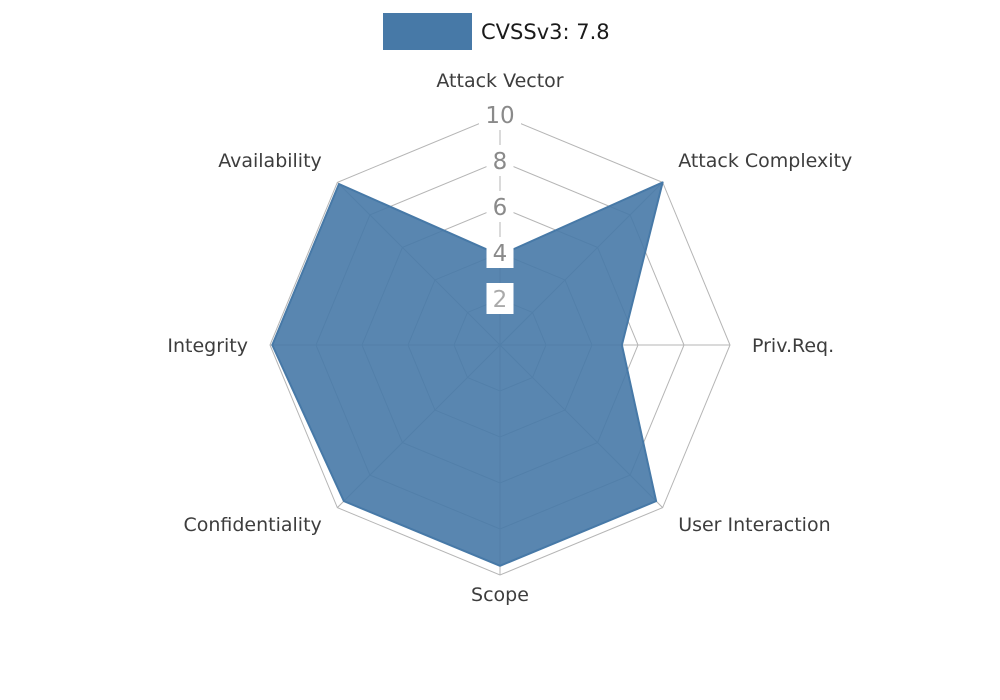  I want to click on axis-label: Priv.Req., so click(793, 346).